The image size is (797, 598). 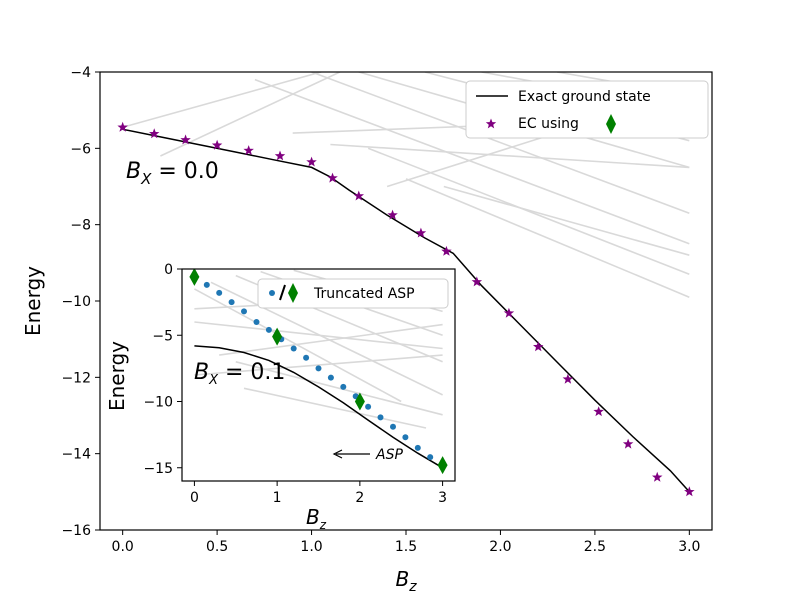 What do you see at coordinates (595, 547) in the screenshot?
I see `main-x-tick-label: 2.5` at bounding box center [595, 547].